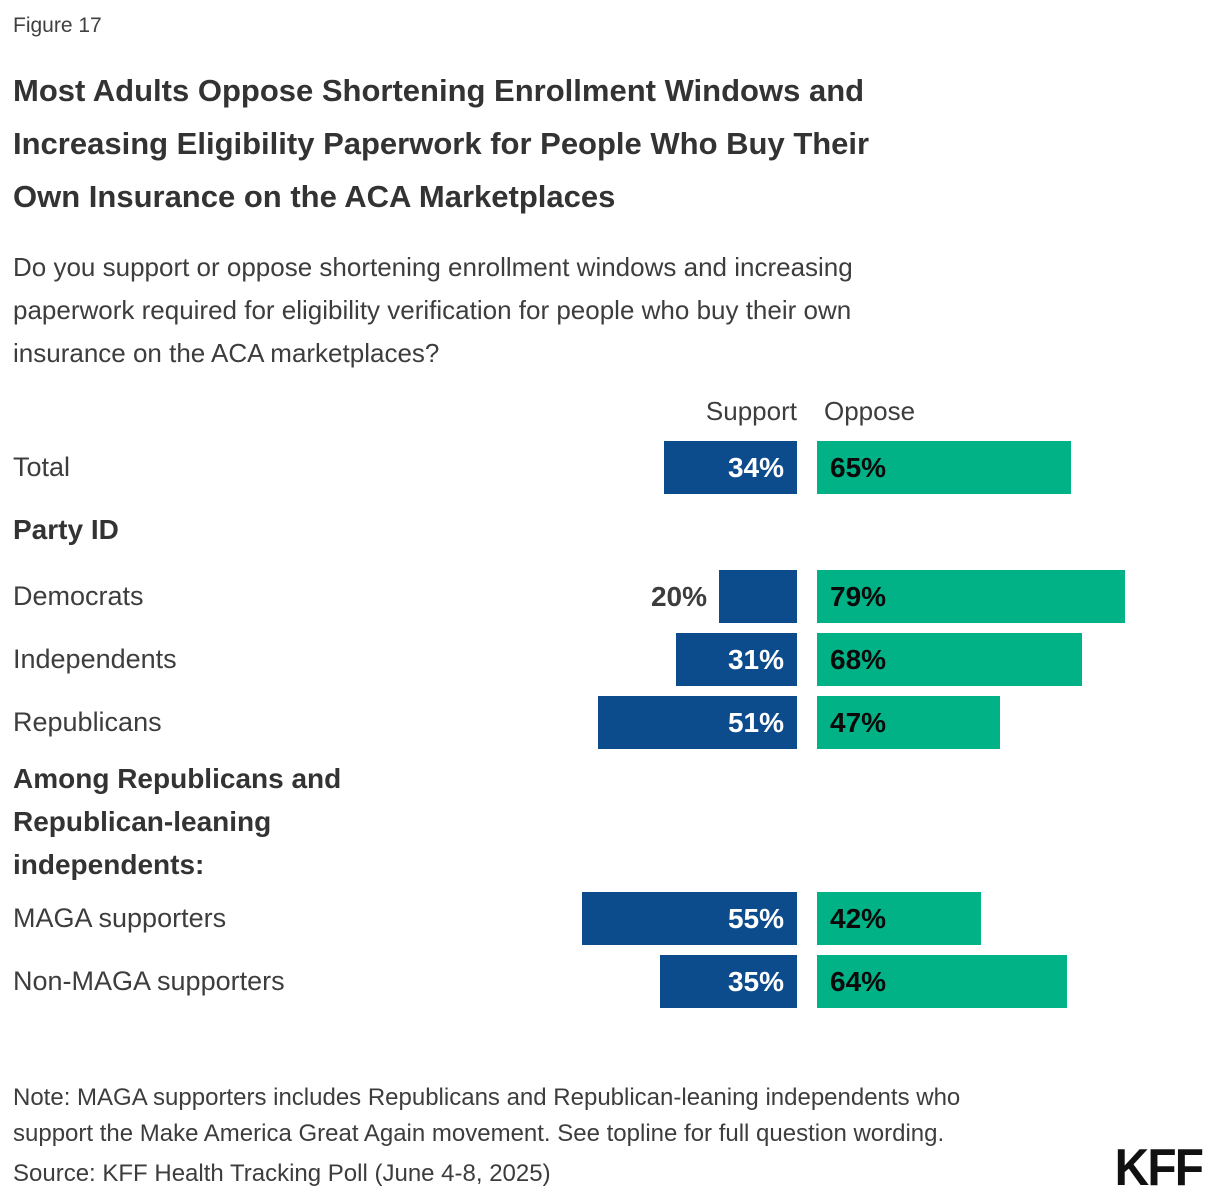 The width and height of the screenshot is (1220, 1202). I want to click on support-bar-non-maga-supporters: 35%, so click(728, 981).